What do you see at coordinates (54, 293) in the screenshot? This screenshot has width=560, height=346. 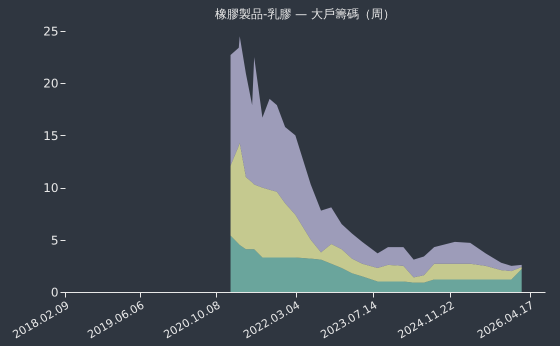 I see `y-tick-label: 0` at bounding box center [54, 293].